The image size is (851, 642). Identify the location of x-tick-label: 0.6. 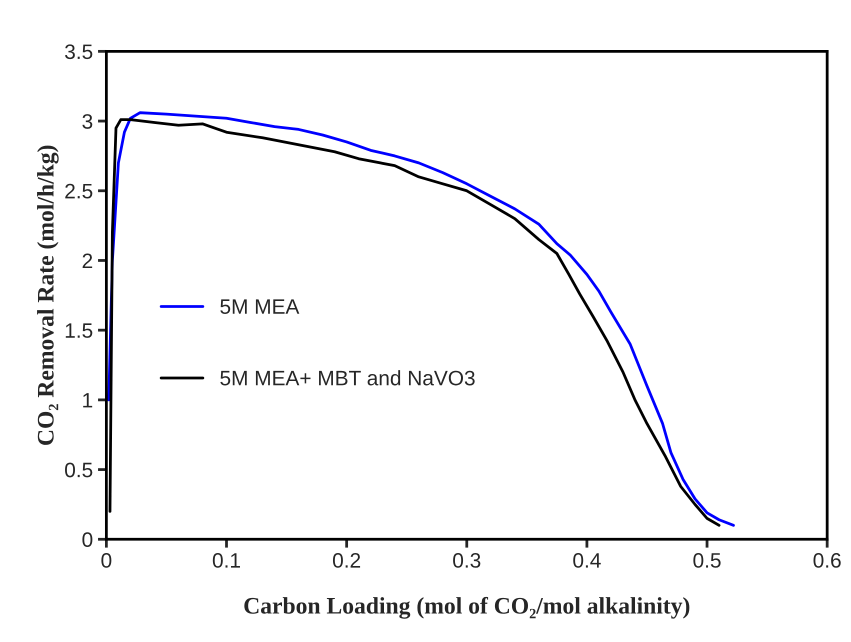
(827, 560).